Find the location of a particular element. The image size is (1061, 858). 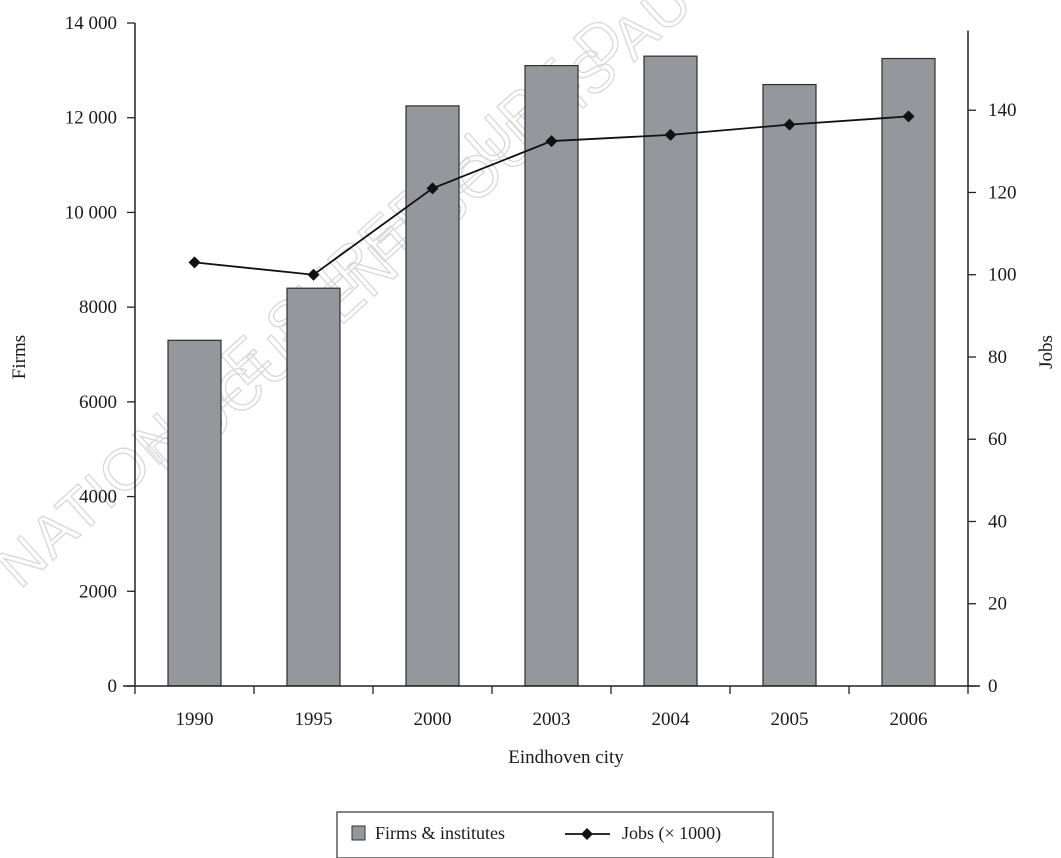

y2-axis-title: Jobs is located at coordinates (1046, 352).